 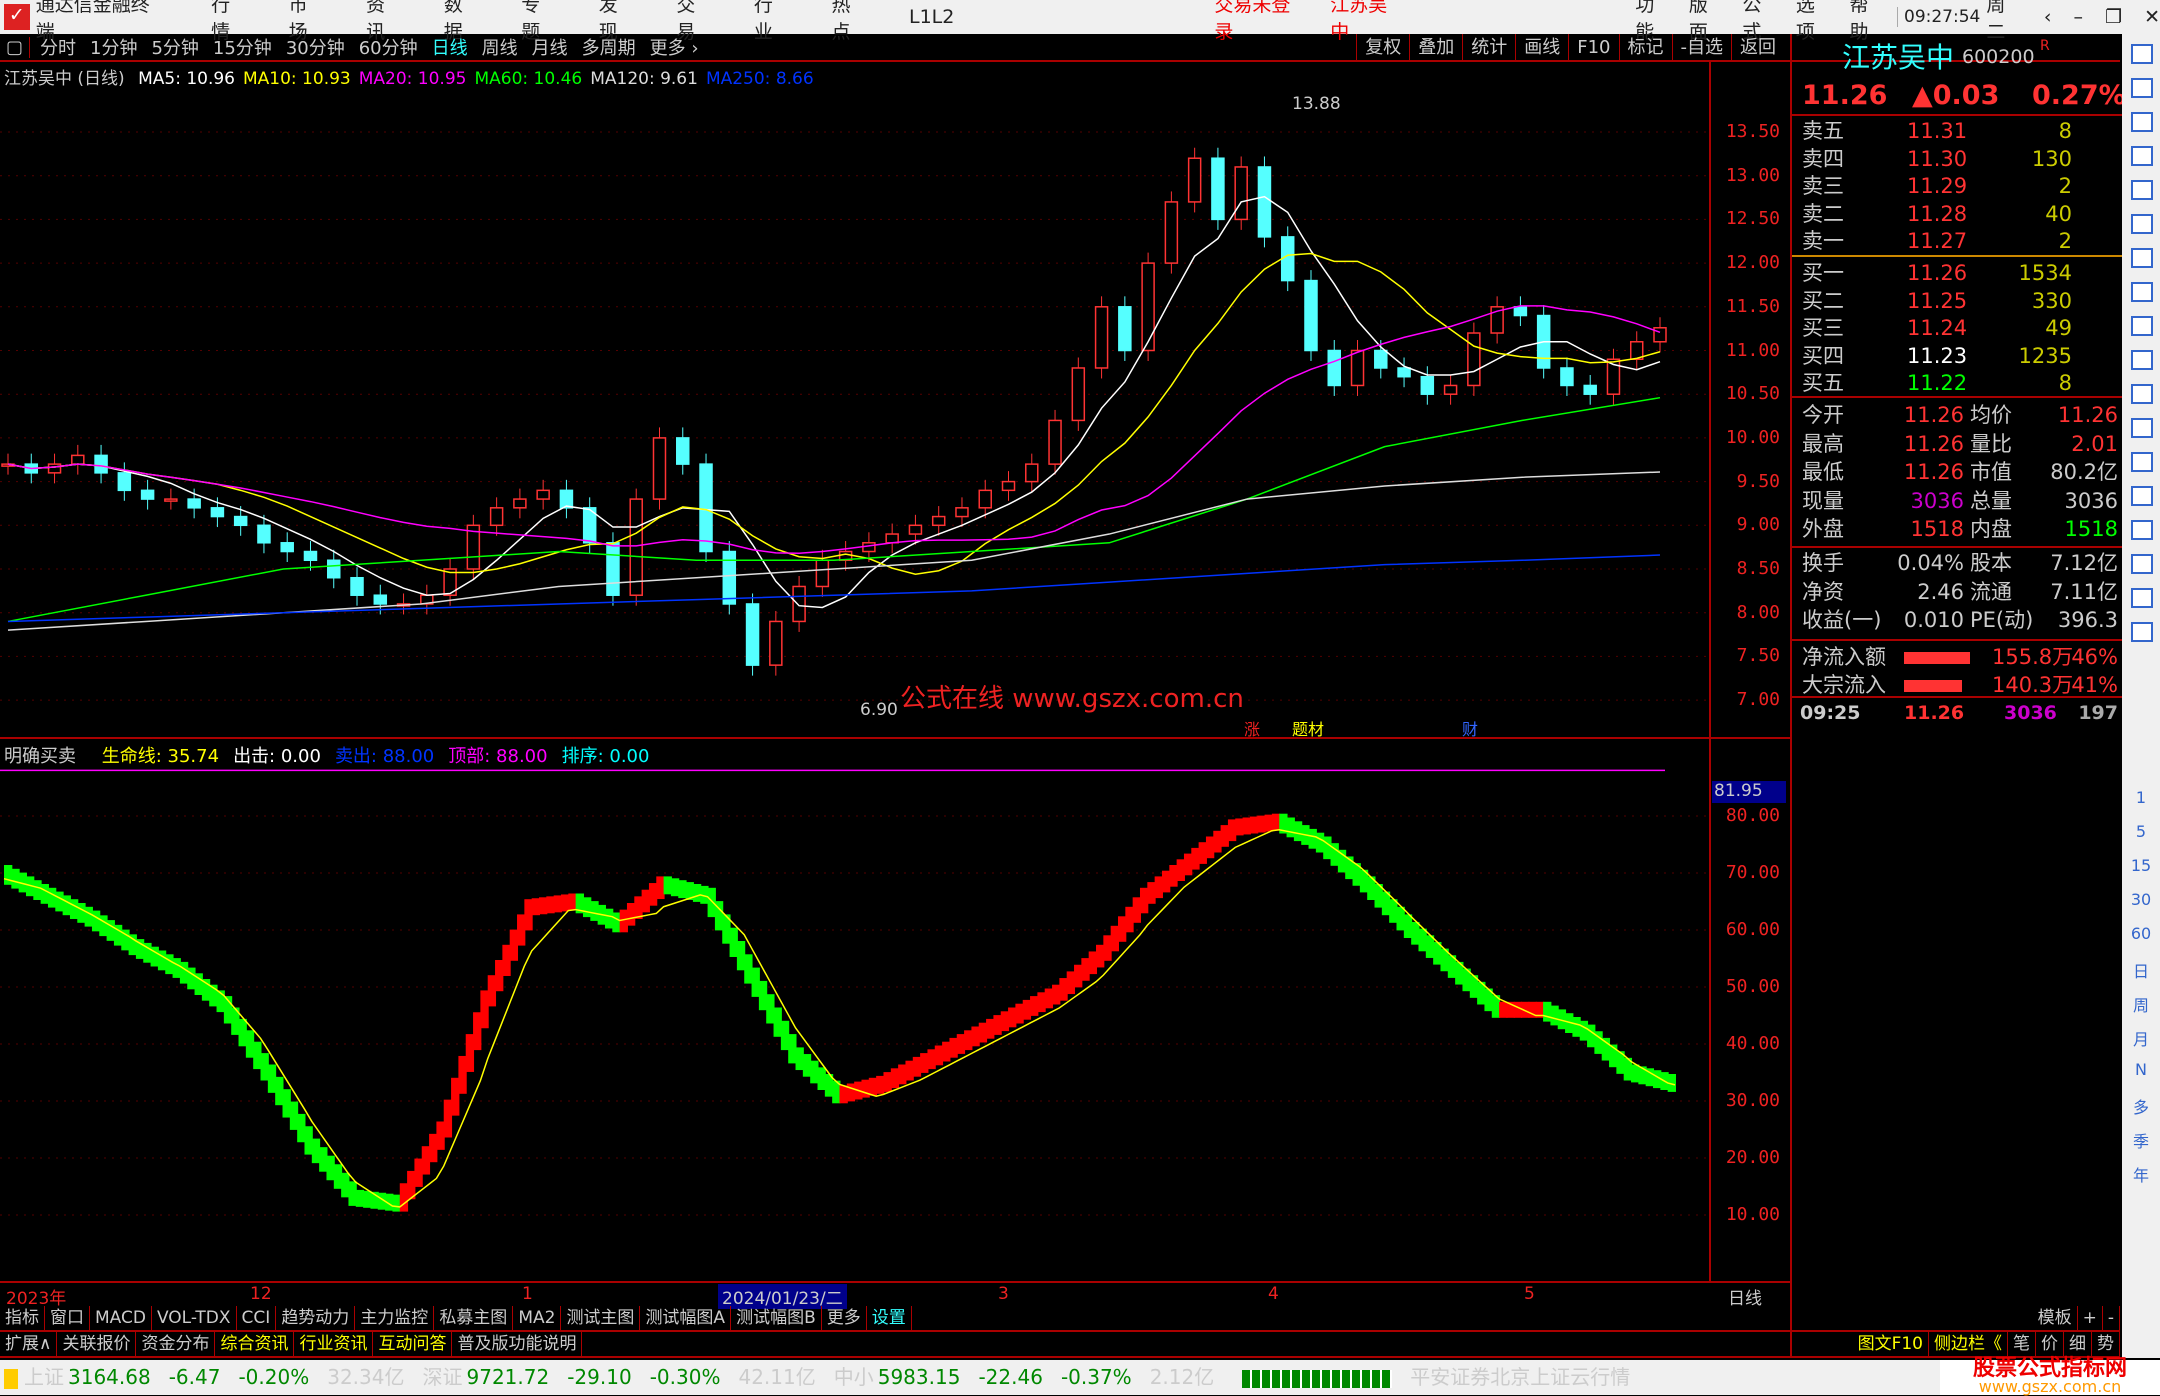 What do you see at coordinates (517, 1344) in the screenshot?
I see `extension-tab: 普及版功能说明` at bounding box center [517, 1344].